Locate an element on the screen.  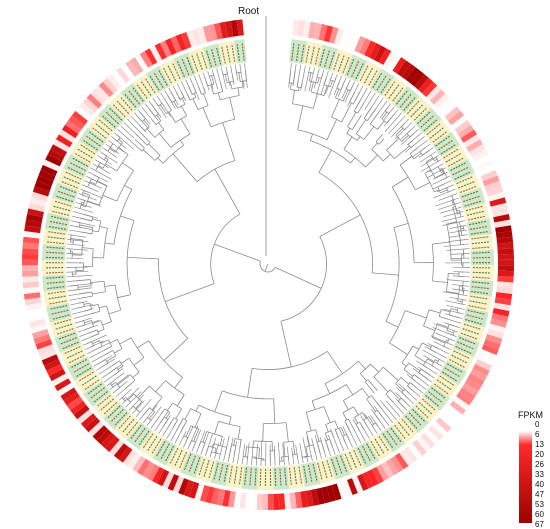
legend-color-bar is located at coordinates (525, 477).